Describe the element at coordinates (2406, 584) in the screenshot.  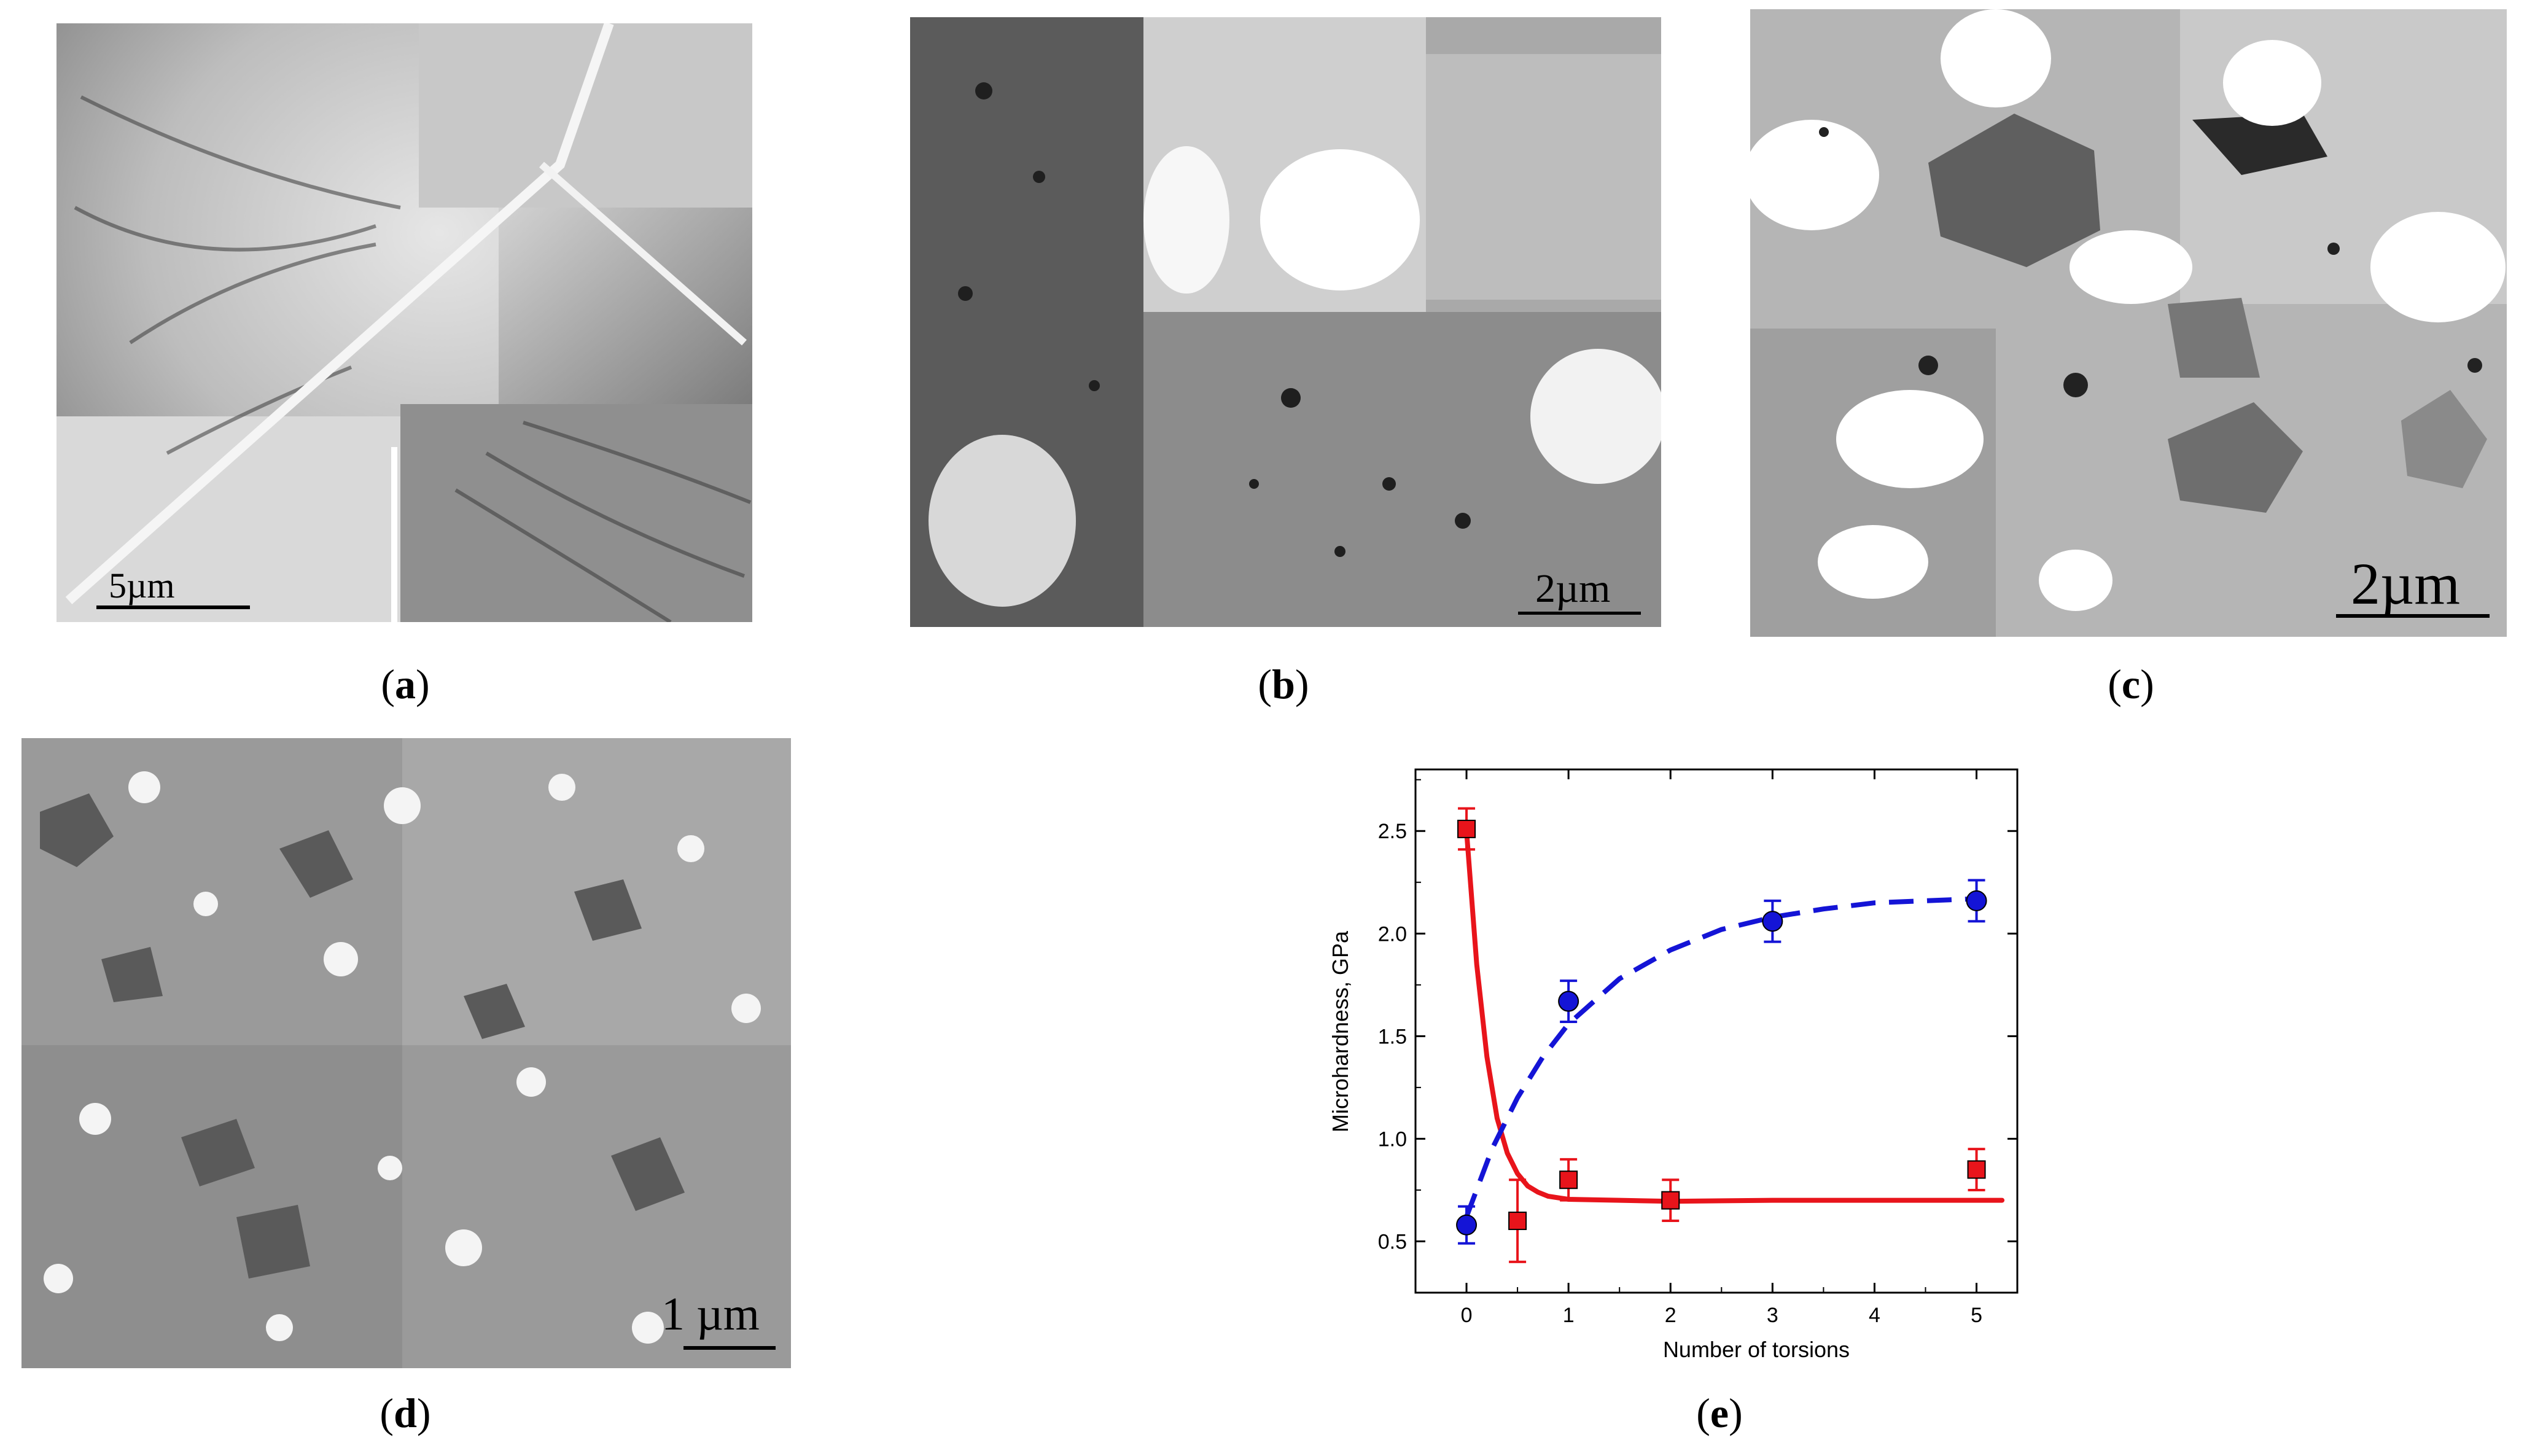
I see `scale-label-c: 2µm` at that location.